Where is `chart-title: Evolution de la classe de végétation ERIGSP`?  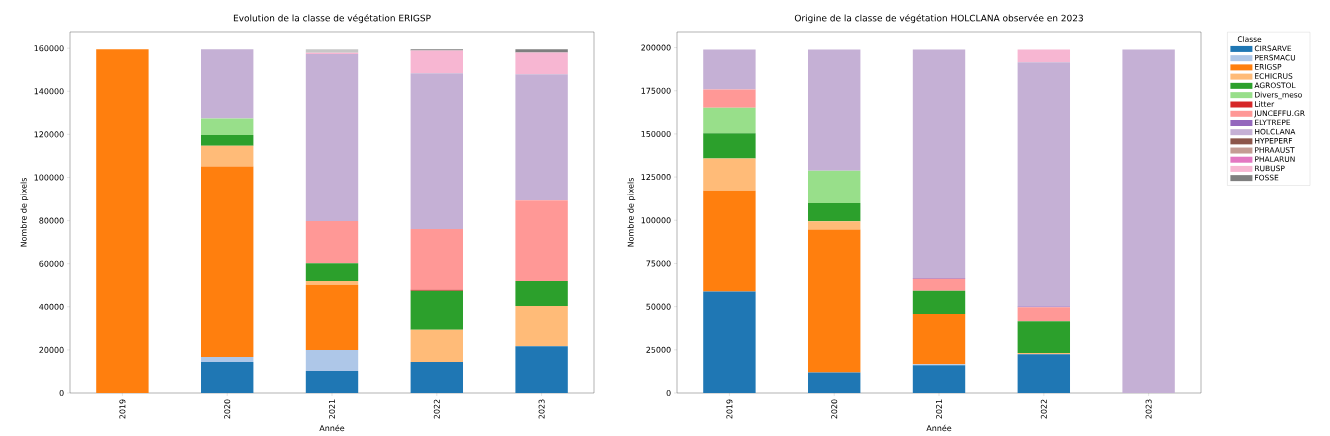 chart-title: Evolution de la classe de végétation ERIGSP is located at coordinates (332, 19).